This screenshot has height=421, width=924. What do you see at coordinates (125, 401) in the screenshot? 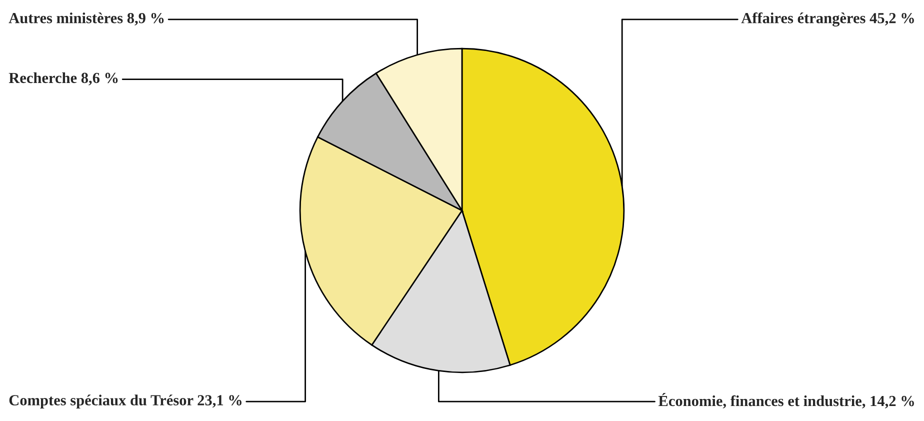
I see `slice-label: Comptes spéciaux du Trésor 23,1 %` at bounding box center [125, 401].